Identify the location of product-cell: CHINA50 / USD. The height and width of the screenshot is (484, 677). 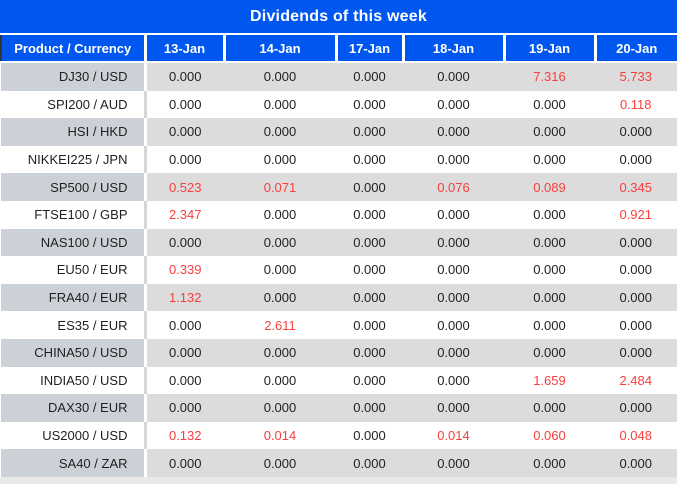
(73, 352).